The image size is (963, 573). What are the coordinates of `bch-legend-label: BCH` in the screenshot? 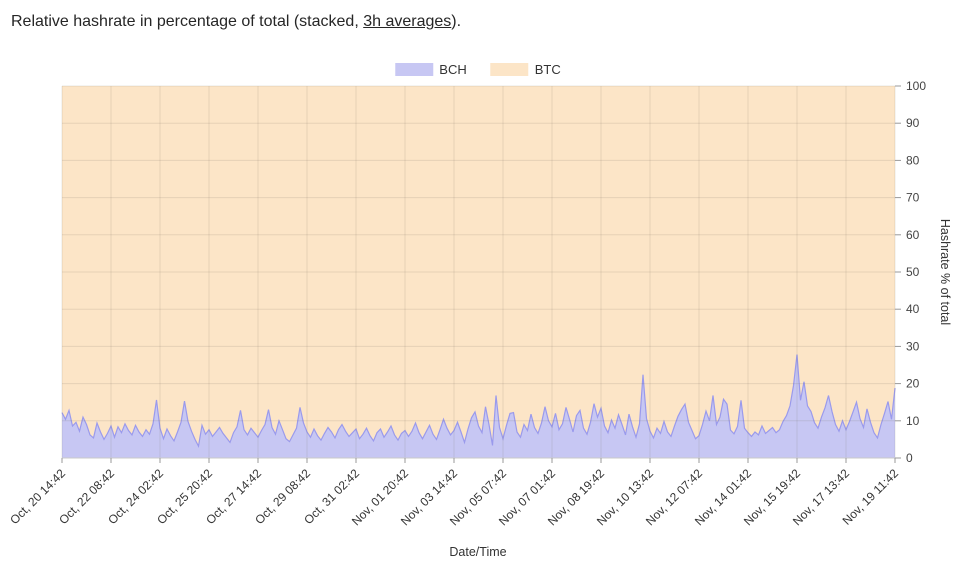 It's located at (453, 69).